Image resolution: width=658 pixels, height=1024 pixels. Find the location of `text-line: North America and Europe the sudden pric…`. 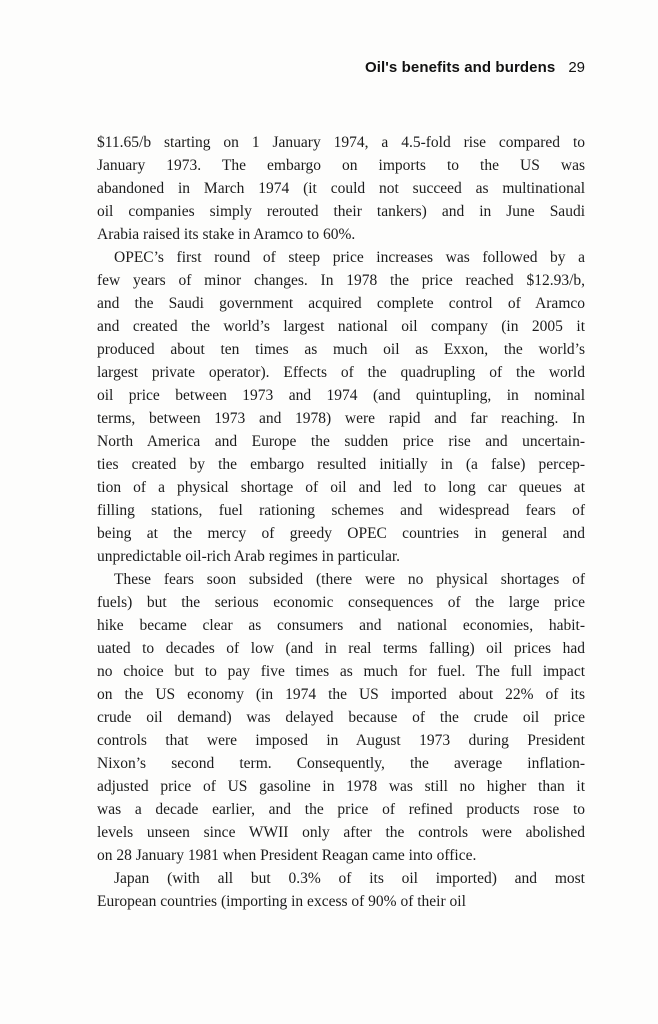

text-line: North America and Europe the sudden pric… is located at coordinates (341, 441).